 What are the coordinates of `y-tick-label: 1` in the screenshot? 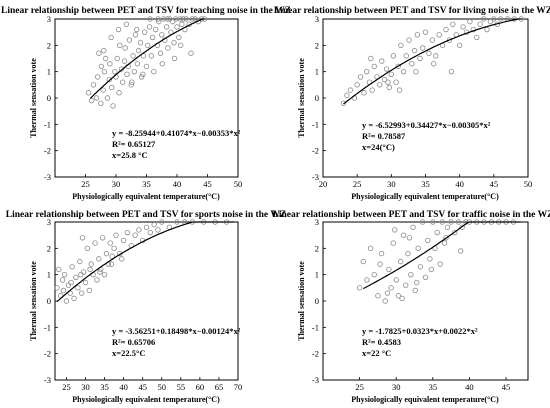 It's located at (49, 275).